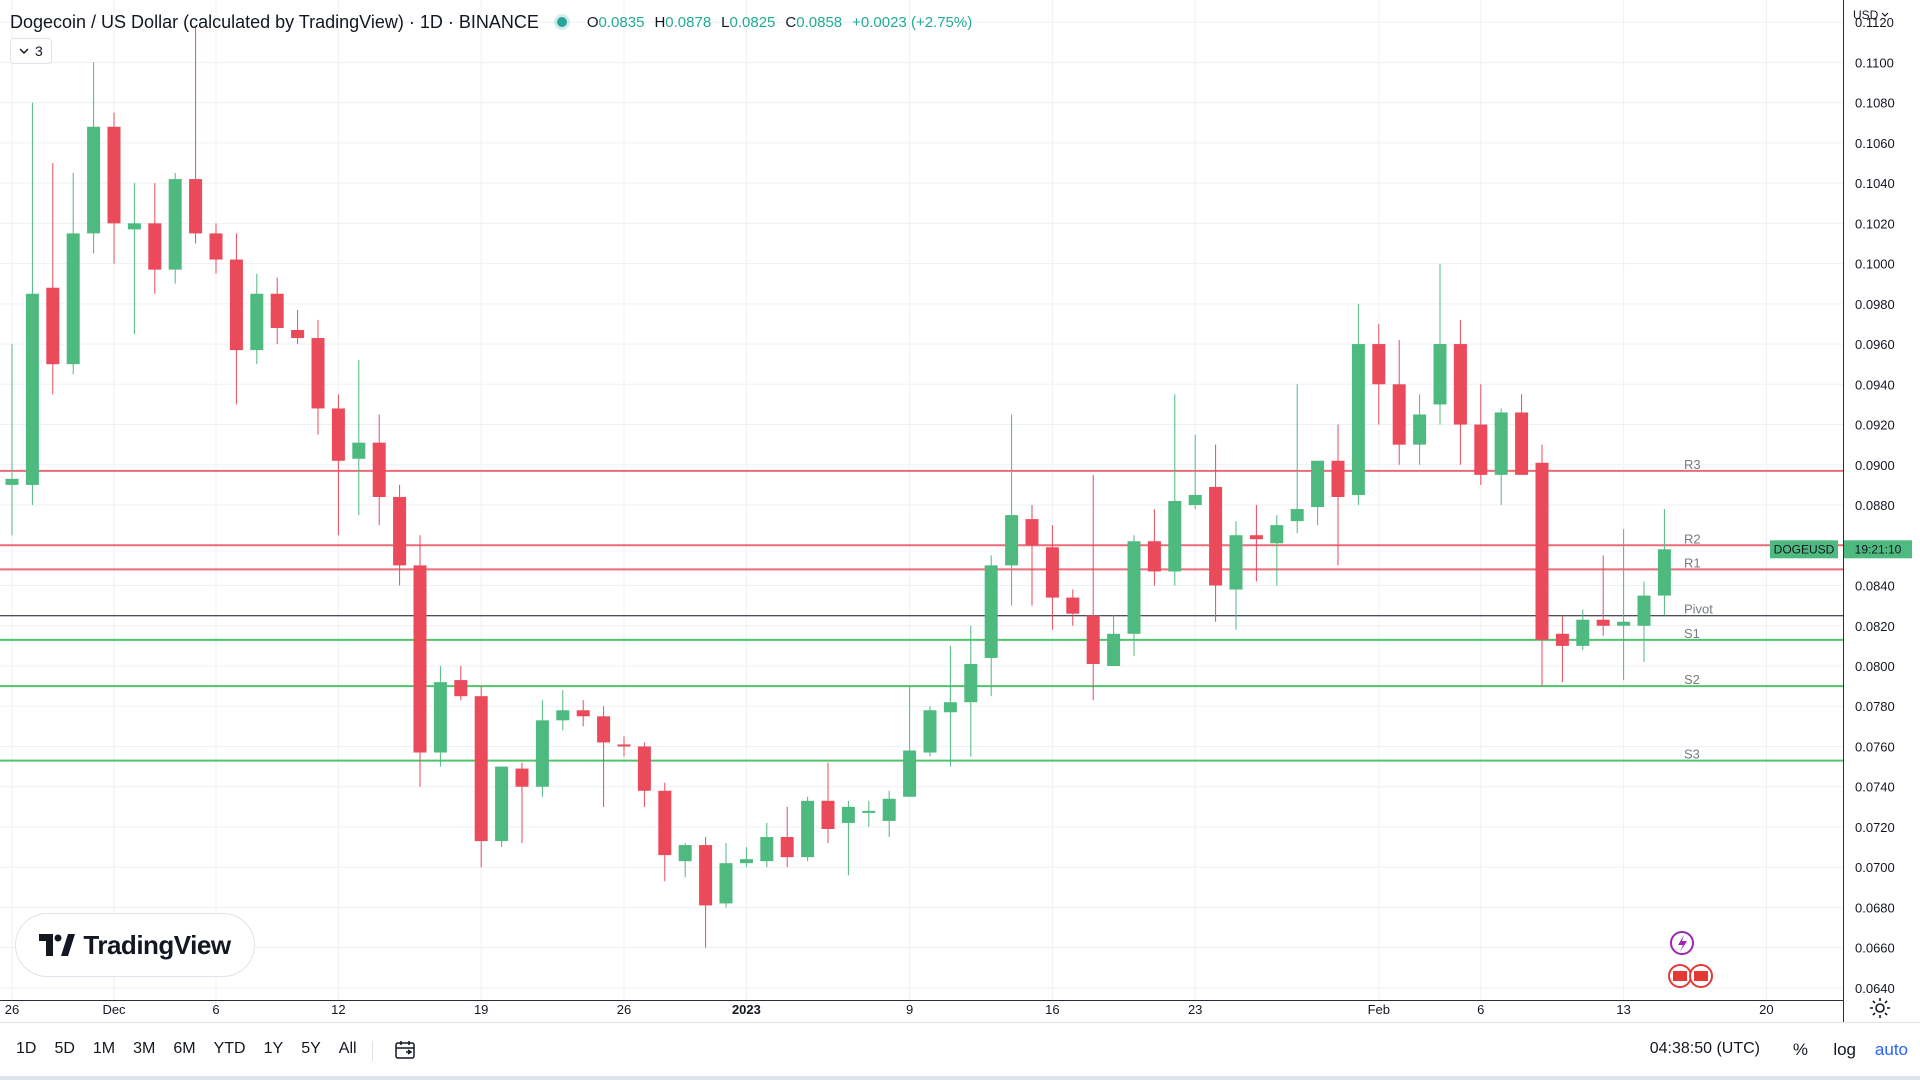  What do you see at coordinates (1880, 1008) in the screenshot?
I see `settings-gear-icon` at bounding box center [1880, 1008].